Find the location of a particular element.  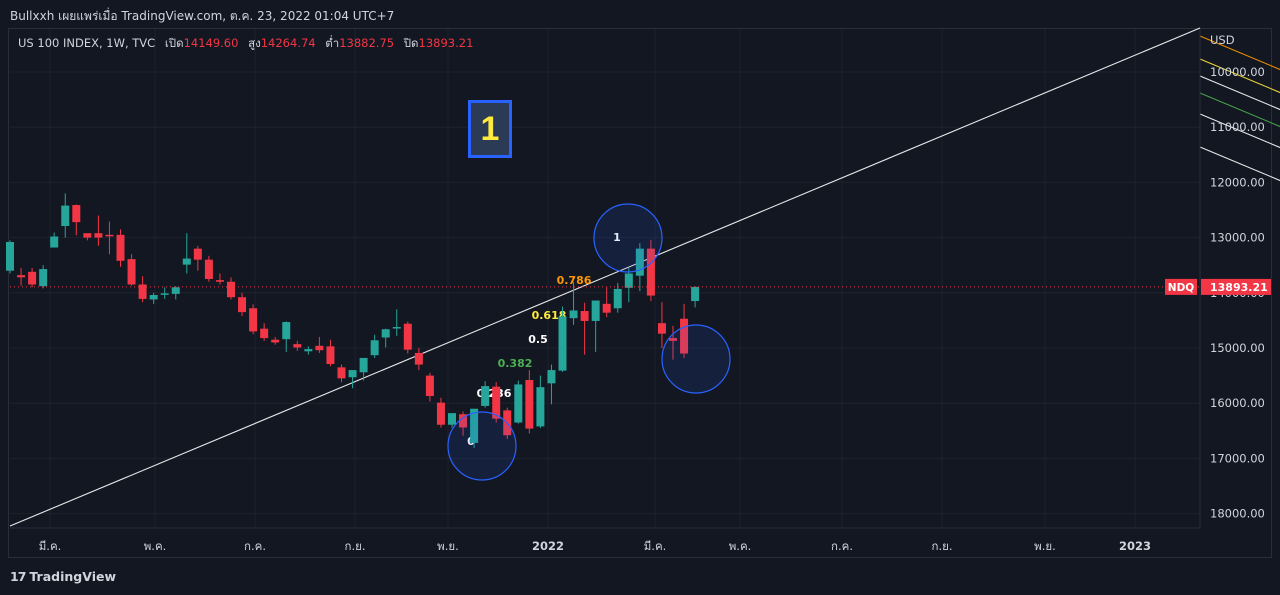

open-label: เปิด is located at coordinates (174, 43).